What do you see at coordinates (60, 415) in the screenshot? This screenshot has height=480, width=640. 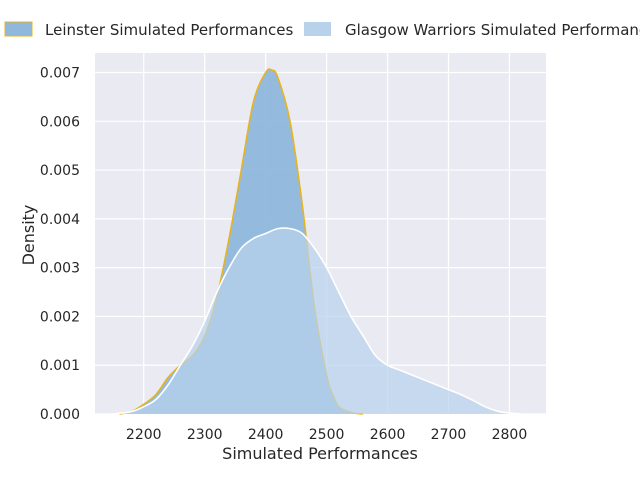 I see `y-tick-label: 0.000` at bounding box center [60, 415].